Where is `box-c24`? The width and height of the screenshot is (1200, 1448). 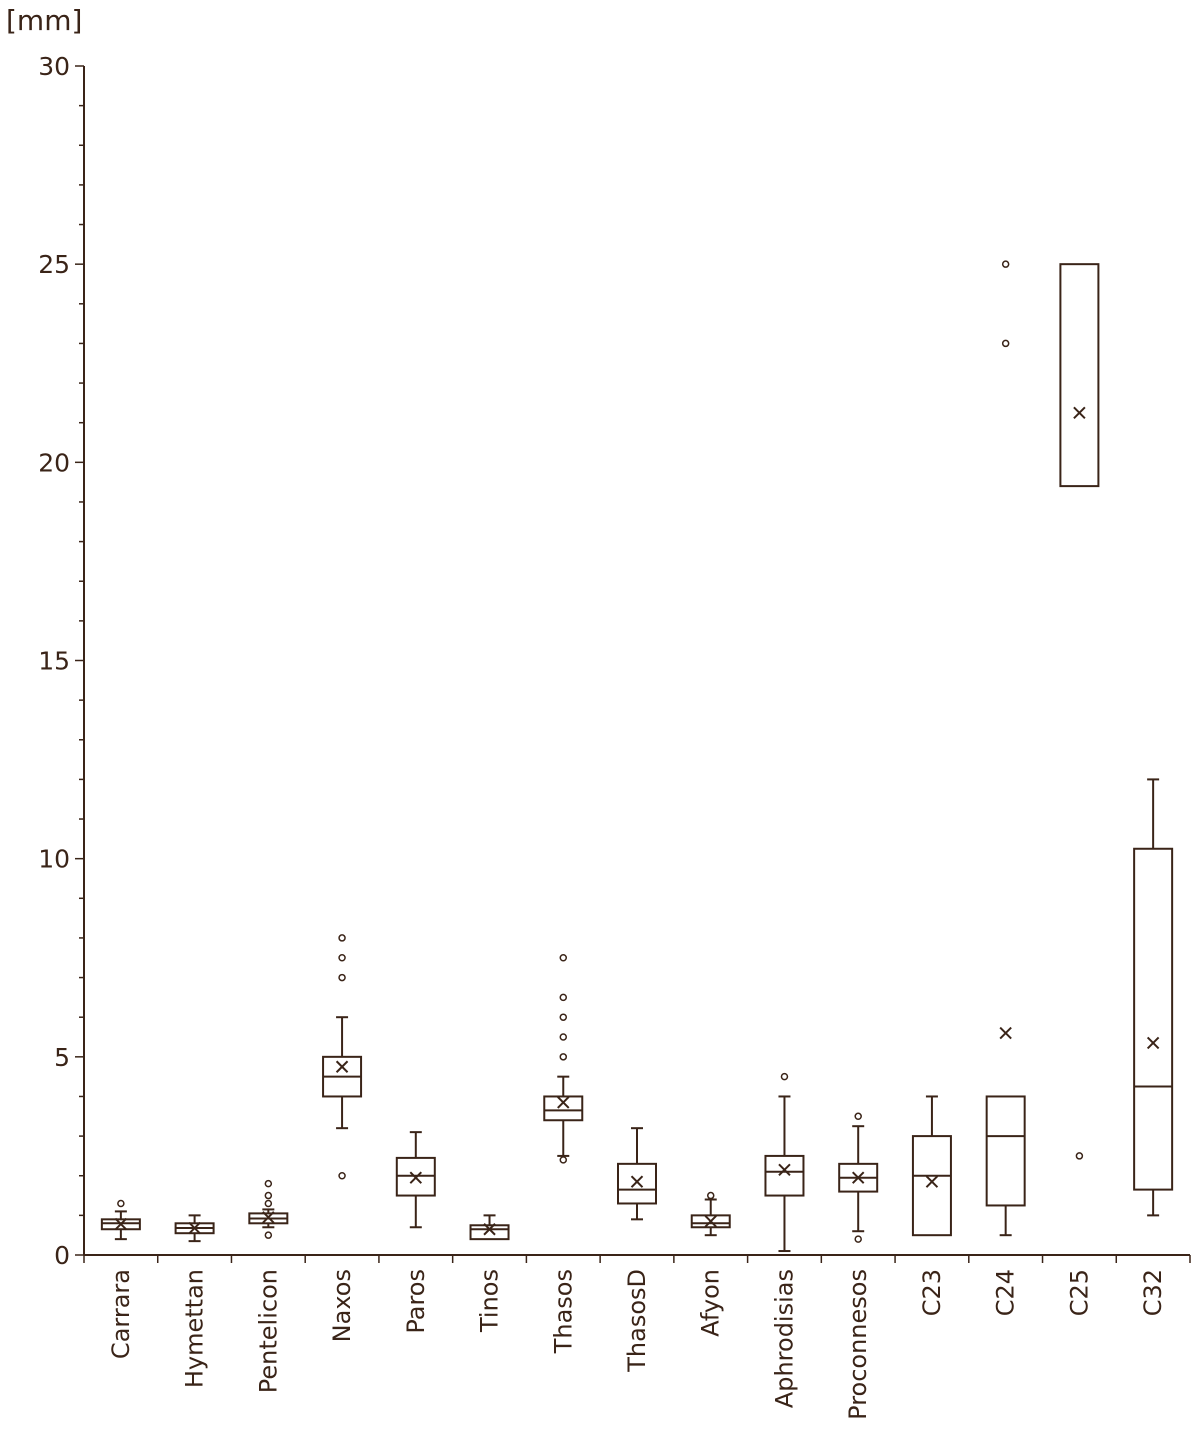
box-c24 is located at coordinates (1005, 748).